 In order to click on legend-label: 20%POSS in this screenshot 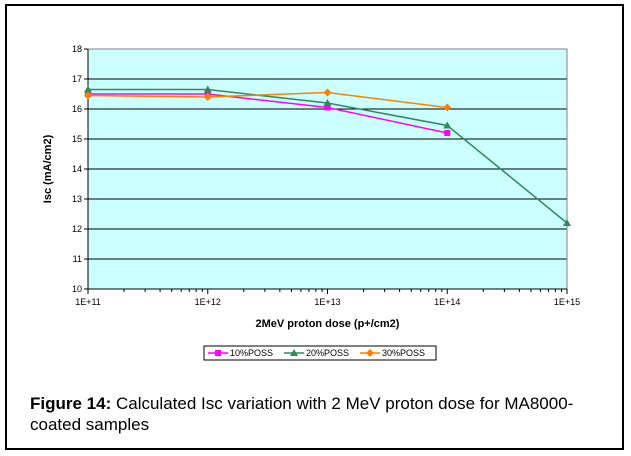, I will do `click(327, 353)`.